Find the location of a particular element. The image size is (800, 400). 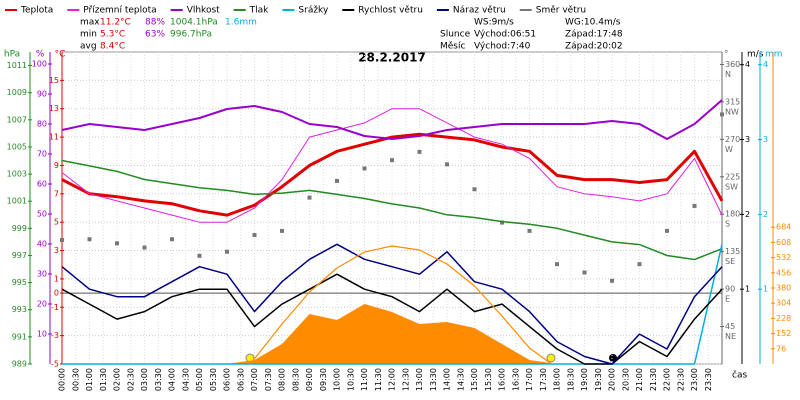

y-tick-label: 993 is located at coordinates (19, 309).